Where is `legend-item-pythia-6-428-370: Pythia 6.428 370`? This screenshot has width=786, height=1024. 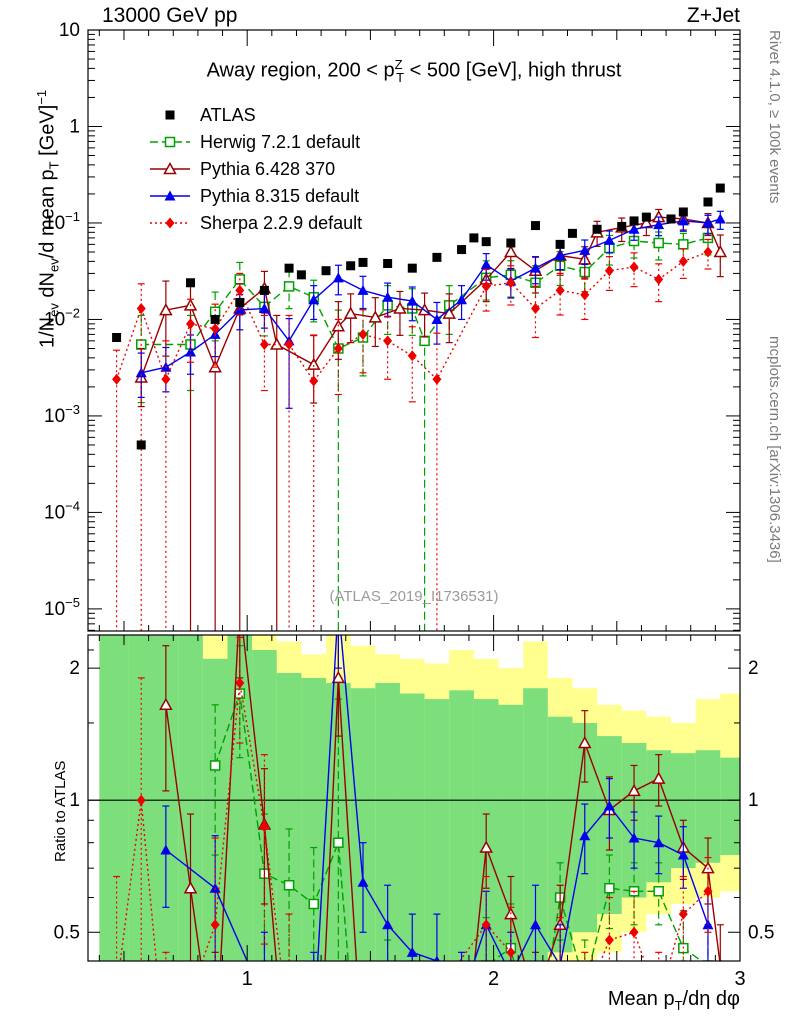 legend-item-pythia-6-428-370: Pythia 6.428 370 is located at coordinates (255, 168).